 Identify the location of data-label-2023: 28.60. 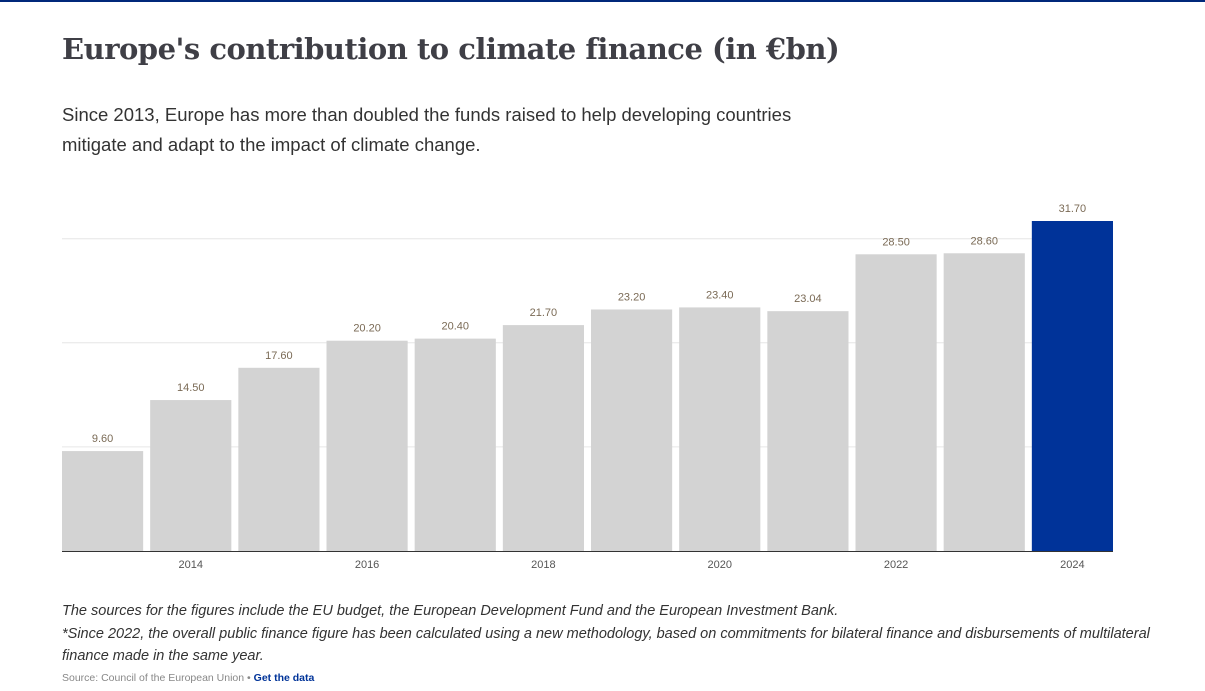
(984, 241).